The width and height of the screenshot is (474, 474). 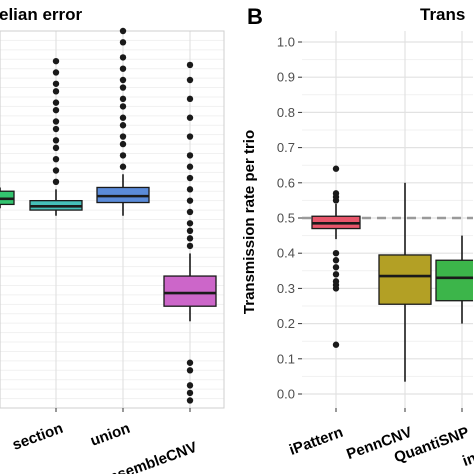 I want to click on x-tick-label: section, so click(x=37, y=437).